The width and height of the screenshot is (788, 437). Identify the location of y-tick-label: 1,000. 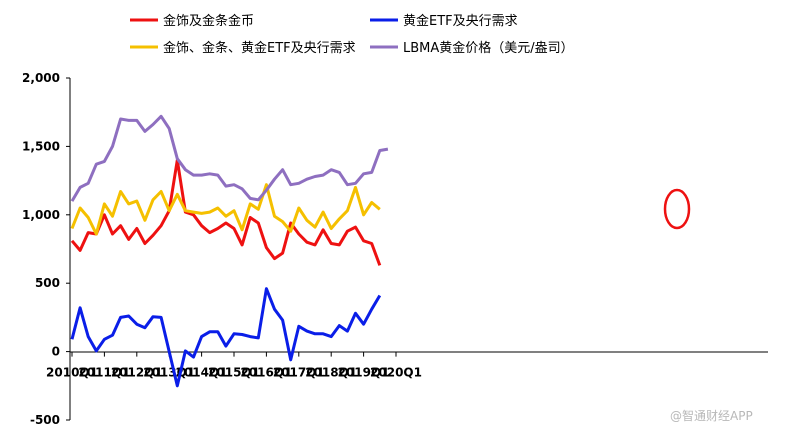
(41, 215).